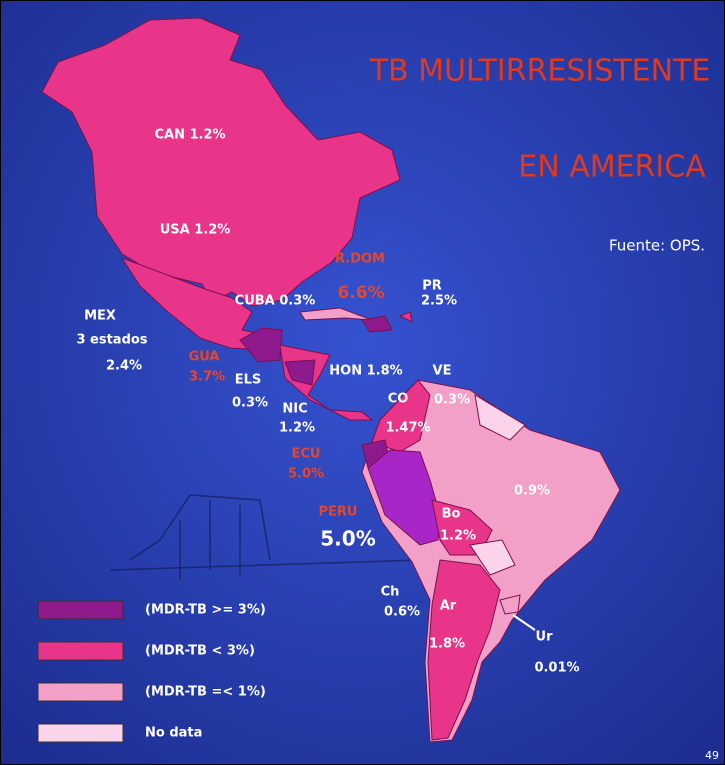 The height and width of the screenshot is (765, 725). I want to click on country-label: Ur, so click(545, 637).